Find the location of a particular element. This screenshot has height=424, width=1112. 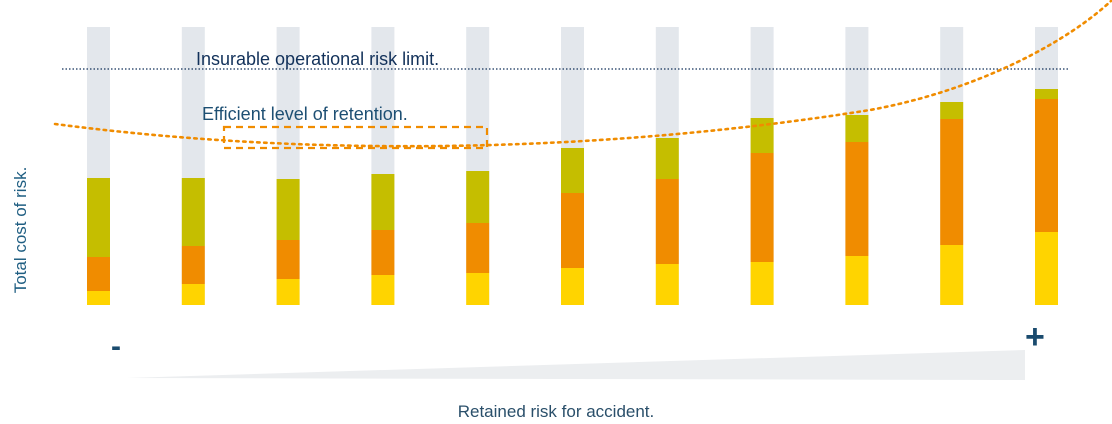

minus-sign: - is located at coordinates (116, 346).